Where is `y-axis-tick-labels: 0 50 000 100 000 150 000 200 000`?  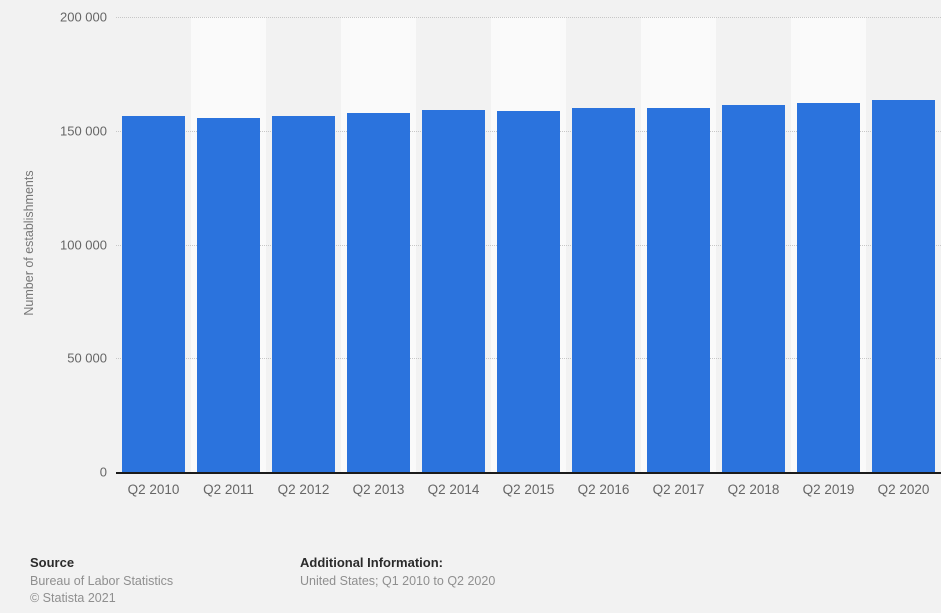 y-axis-tick-labels: 0 50 000 100 000 150 000 200 000 is located at coordinates (53, 240).